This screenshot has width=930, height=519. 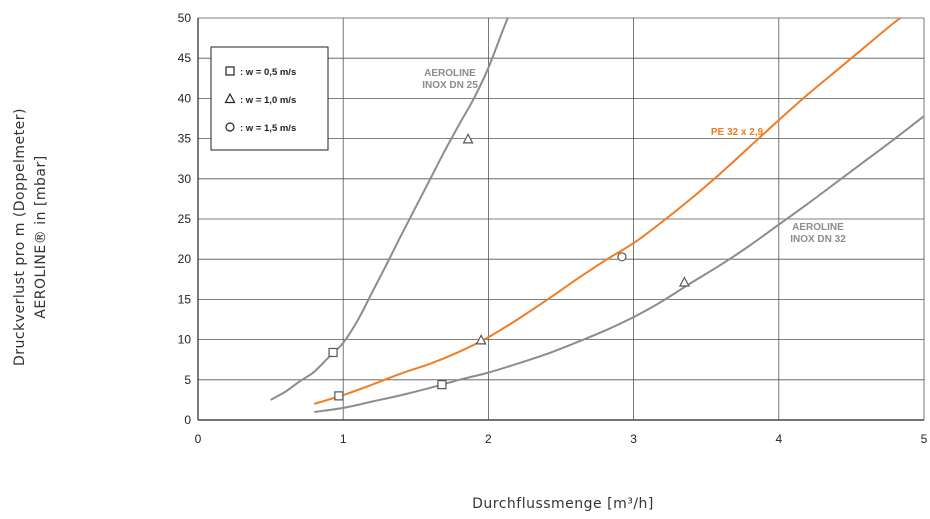 What do you see at coordinates (561, 439) in the screenshot?
I see `x-axis-ticks: 0 1 2 3 4 5` at bounding box center [561, 439].